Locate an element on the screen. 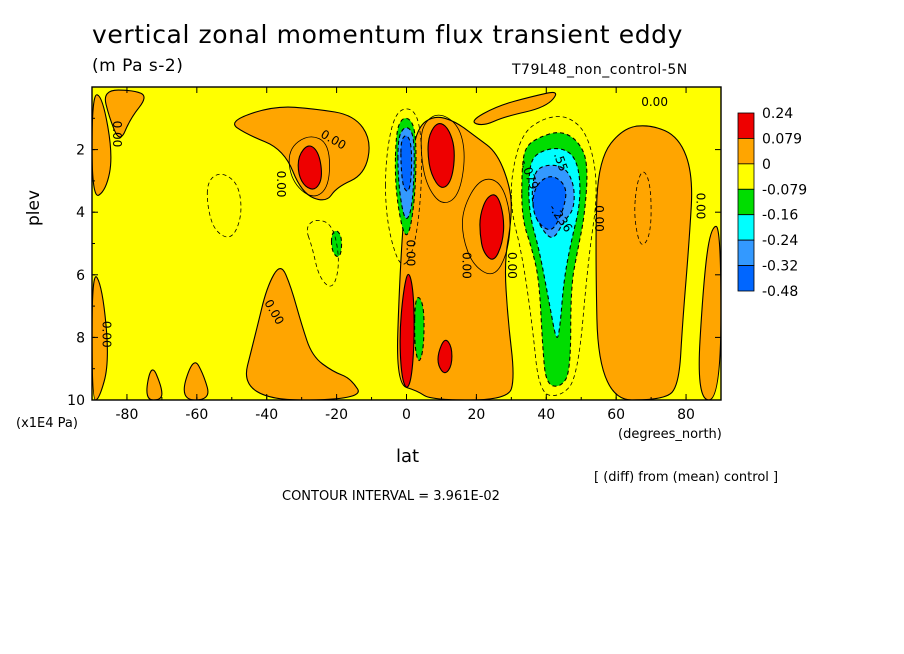 The image size is (904, 654). chart-units: (m Pa s-2) is located at coordinates (138, 66).